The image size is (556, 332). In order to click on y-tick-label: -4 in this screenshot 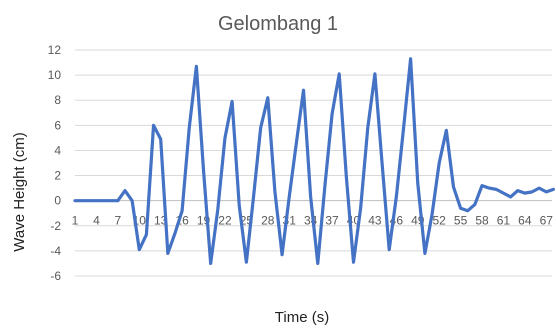, I will do `click(55, 251)`.